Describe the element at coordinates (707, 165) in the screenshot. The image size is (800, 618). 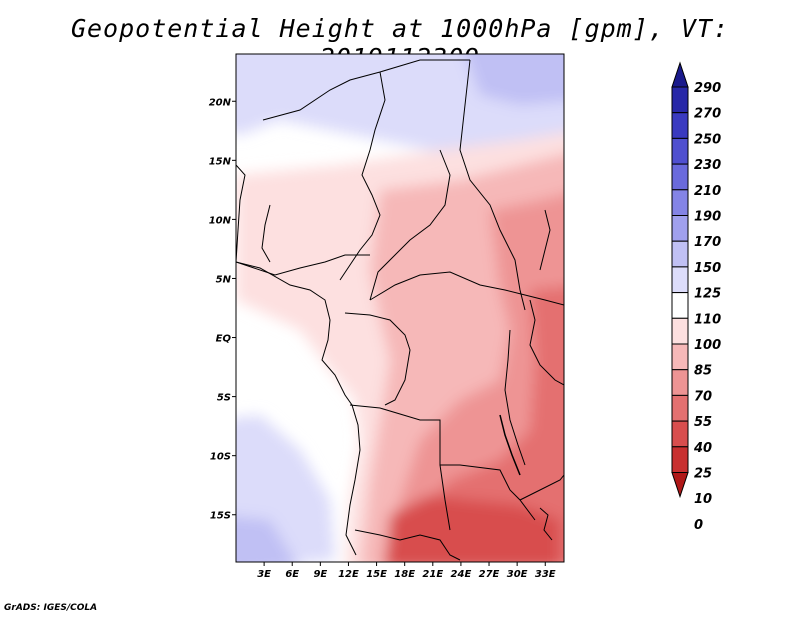
I see `colorbar-label: 230` at that location.